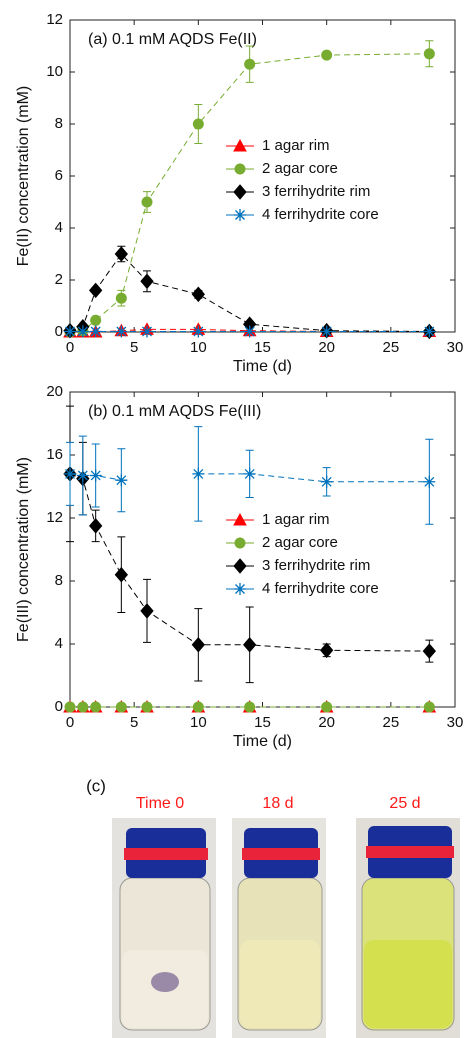  I want to click on y-tick-label: 6, so click(59, 175).